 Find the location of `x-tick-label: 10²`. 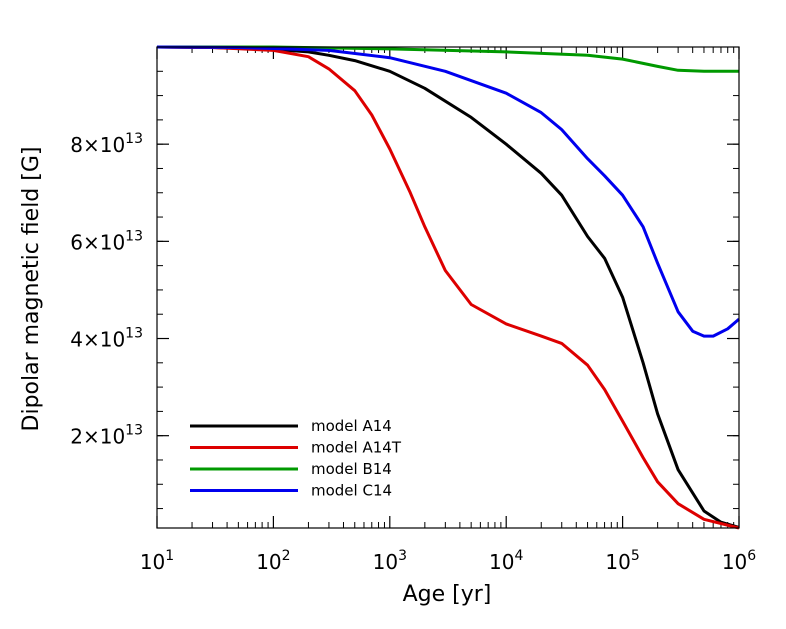

x-tick-label: 10² is located at coordinates (273, 561).